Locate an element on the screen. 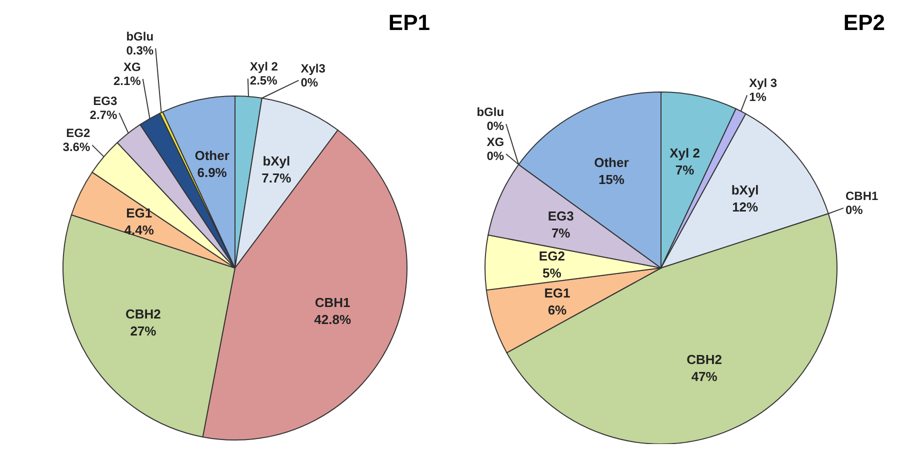 The height and width of the screenshot is (452, 901). slice-label: Xyl 3 is located at coordinates (763, 83).